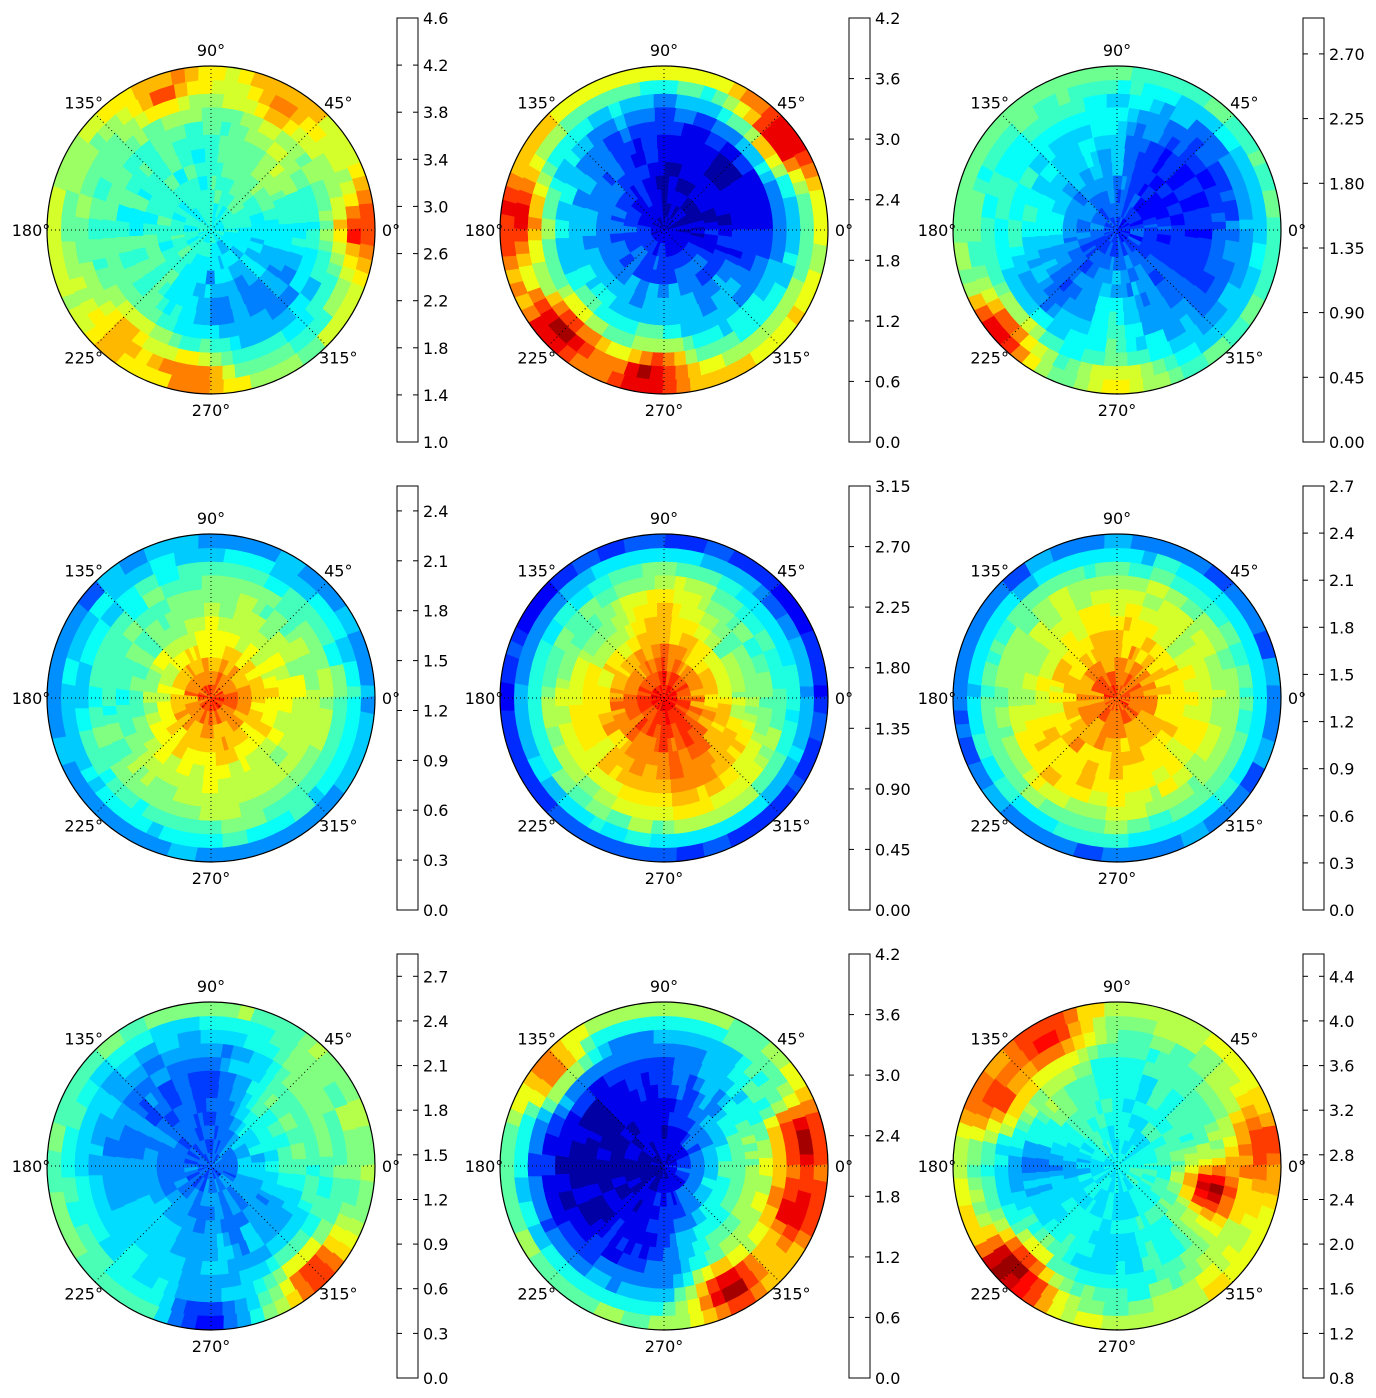  I want to click on colorbar-tick-label: 2.6, so click(435, 254).